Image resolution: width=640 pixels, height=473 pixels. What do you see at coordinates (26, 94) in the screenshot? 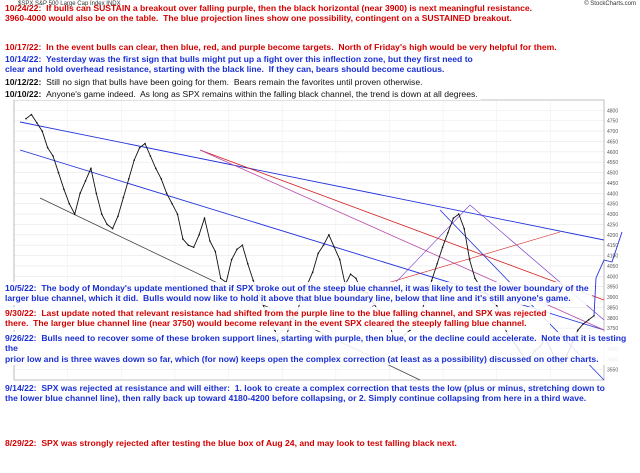
I see `note-date: 10/10/22:` at bounding box center [26, 94].